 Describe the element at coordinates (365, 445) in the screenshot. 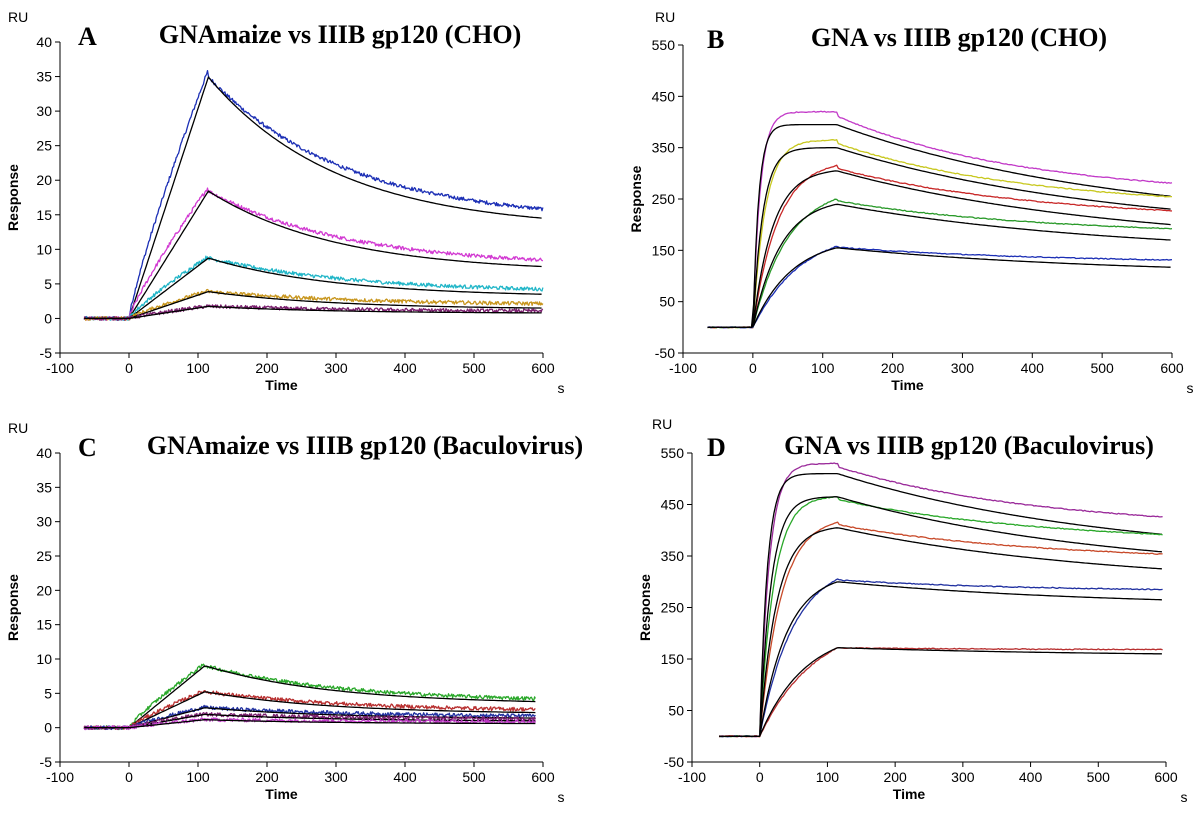

I see `chart-title: GNAmaize vs IIIB gp120 (Baculovirus)` at that location.